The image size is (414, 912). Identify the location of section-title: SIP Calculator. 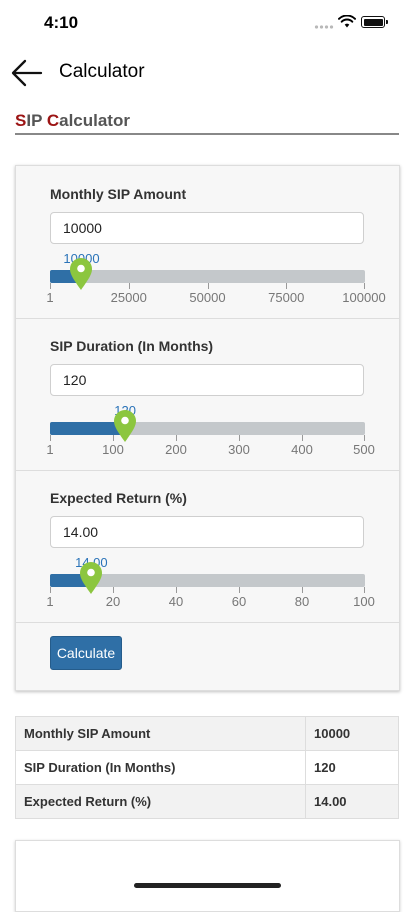
(72, 120).